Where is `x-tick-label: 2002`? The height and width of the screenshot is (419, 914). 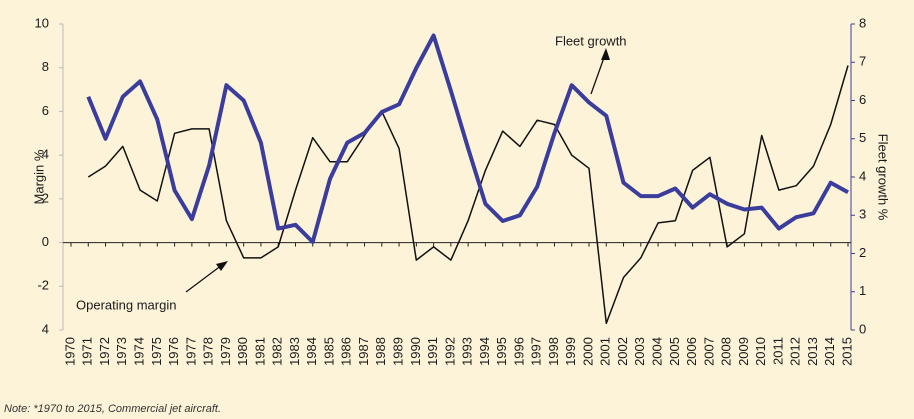
x-tick-label: 2002 is located at coordinates (622, 351).